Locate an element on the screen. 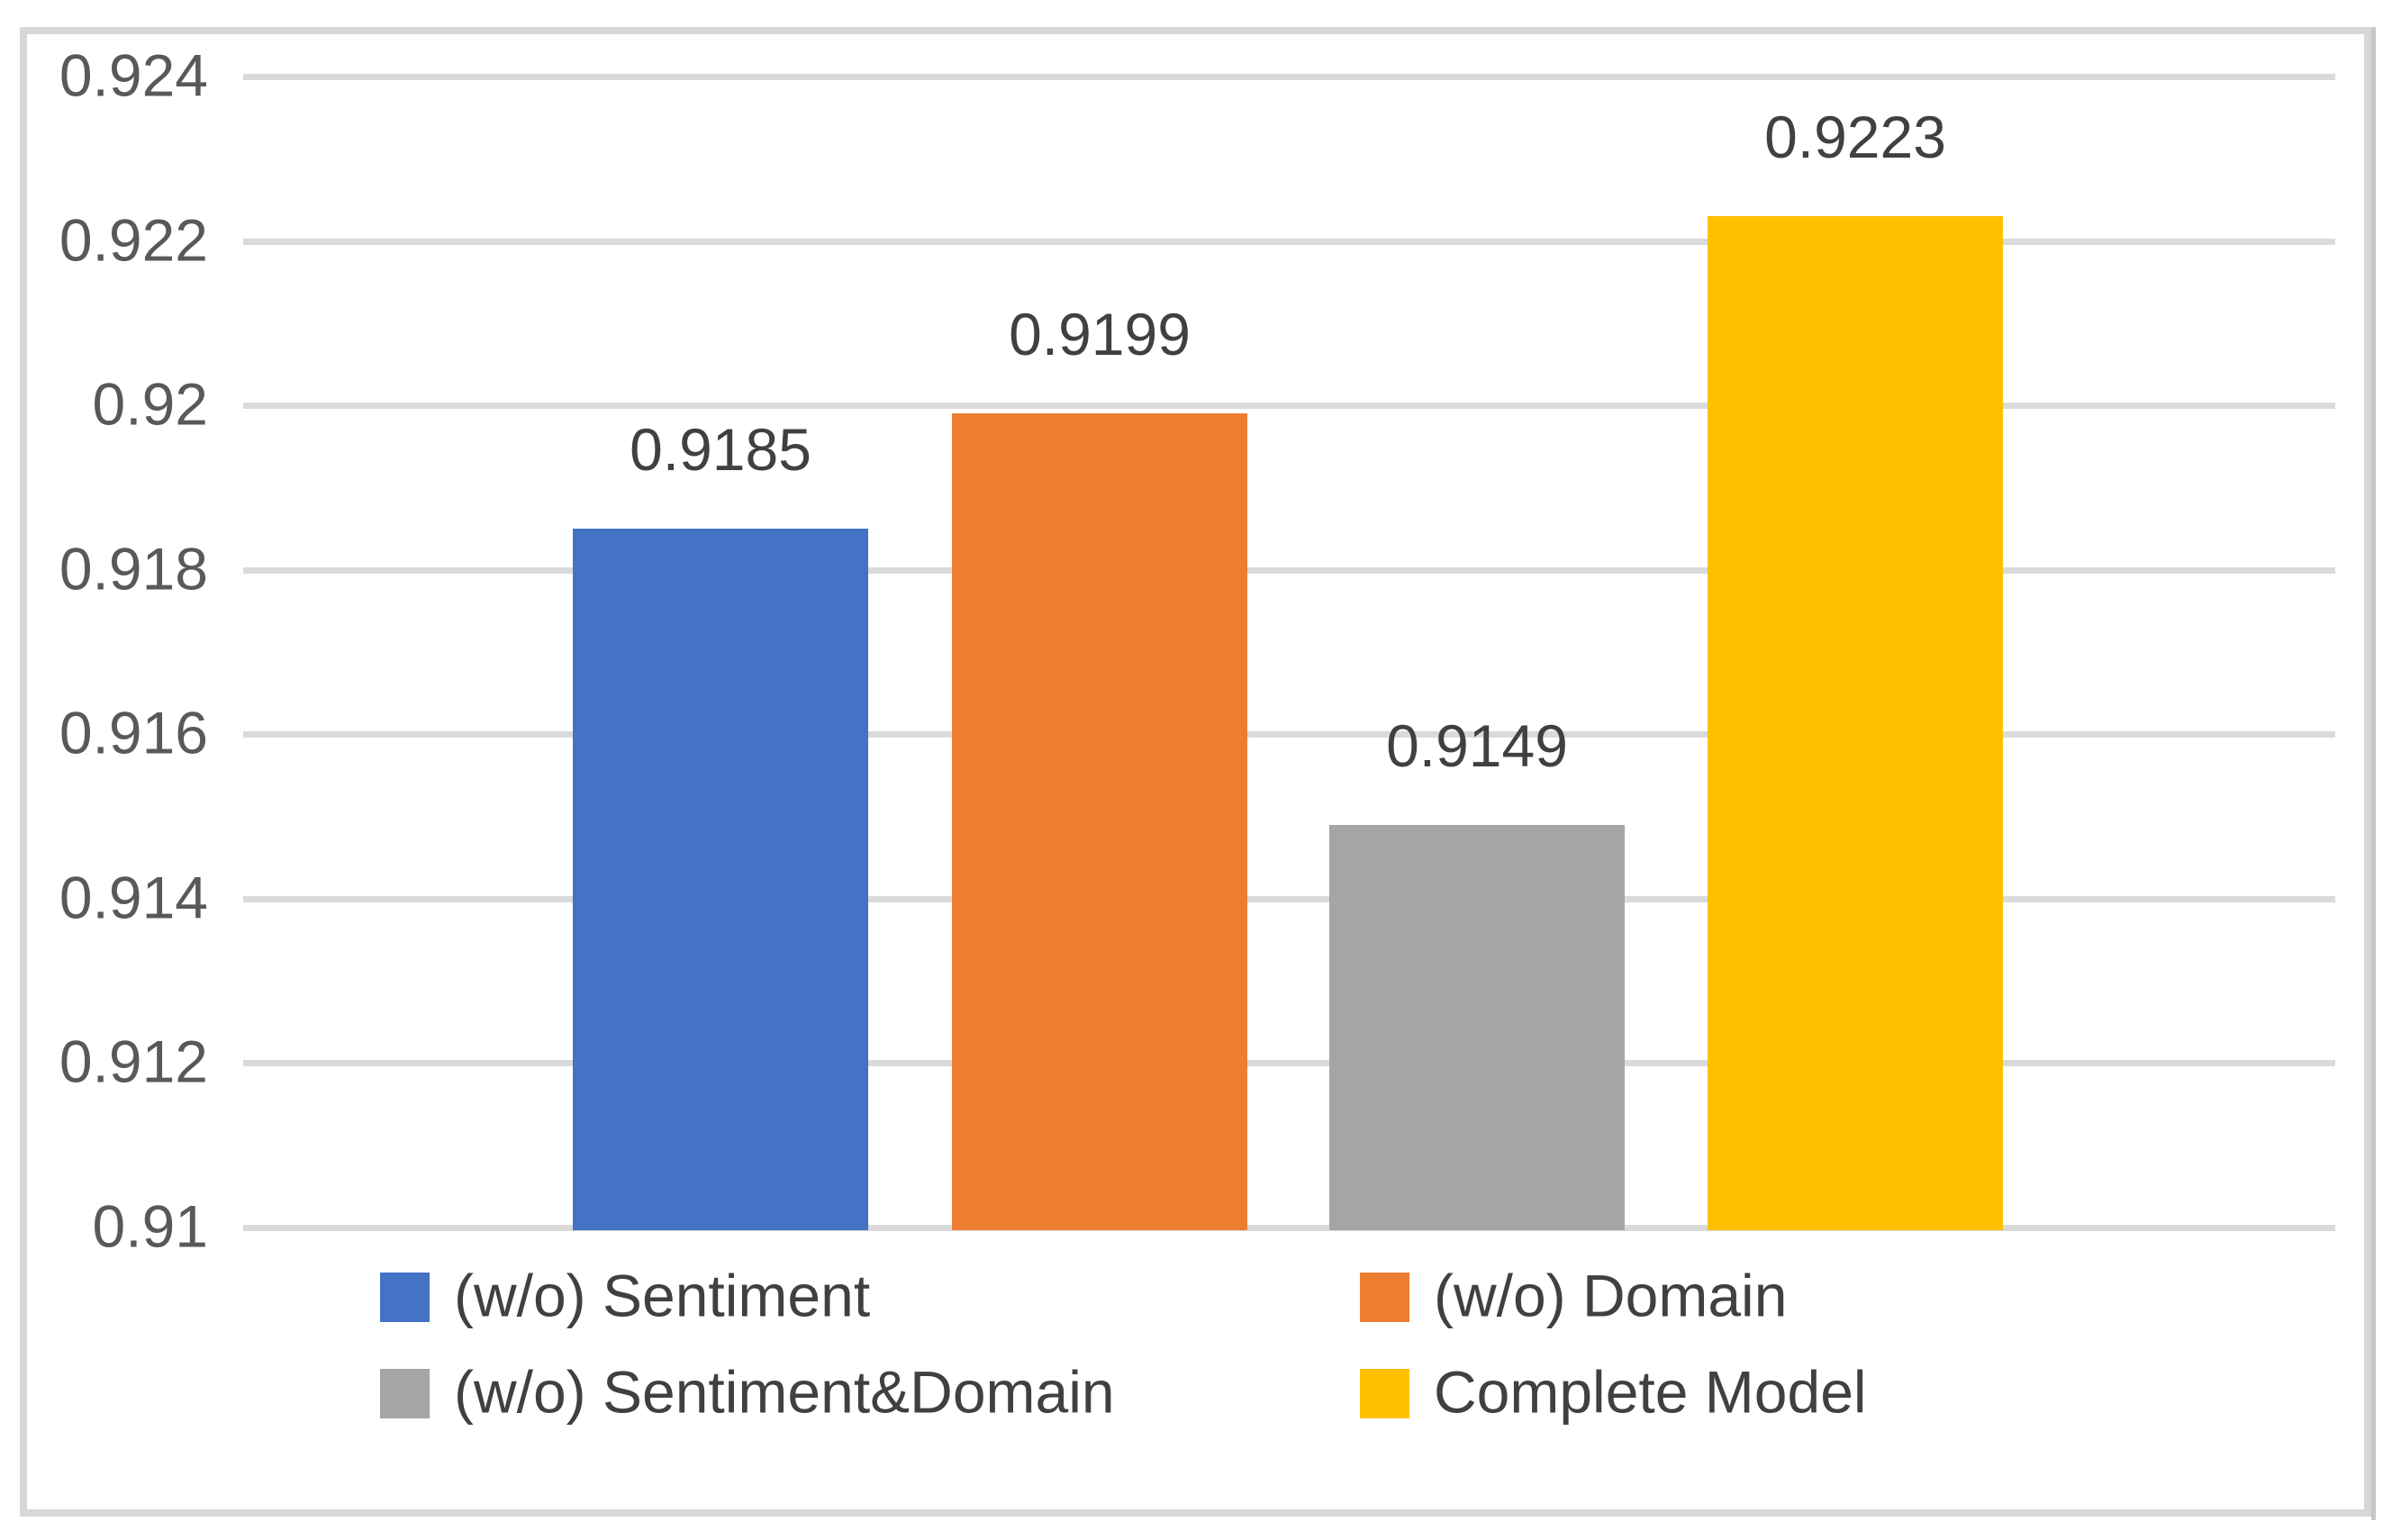 The width and height of the screenshot is (2401, 1540). y-axis-tick-label: 0.91 is located at coordinates (150, 1226).